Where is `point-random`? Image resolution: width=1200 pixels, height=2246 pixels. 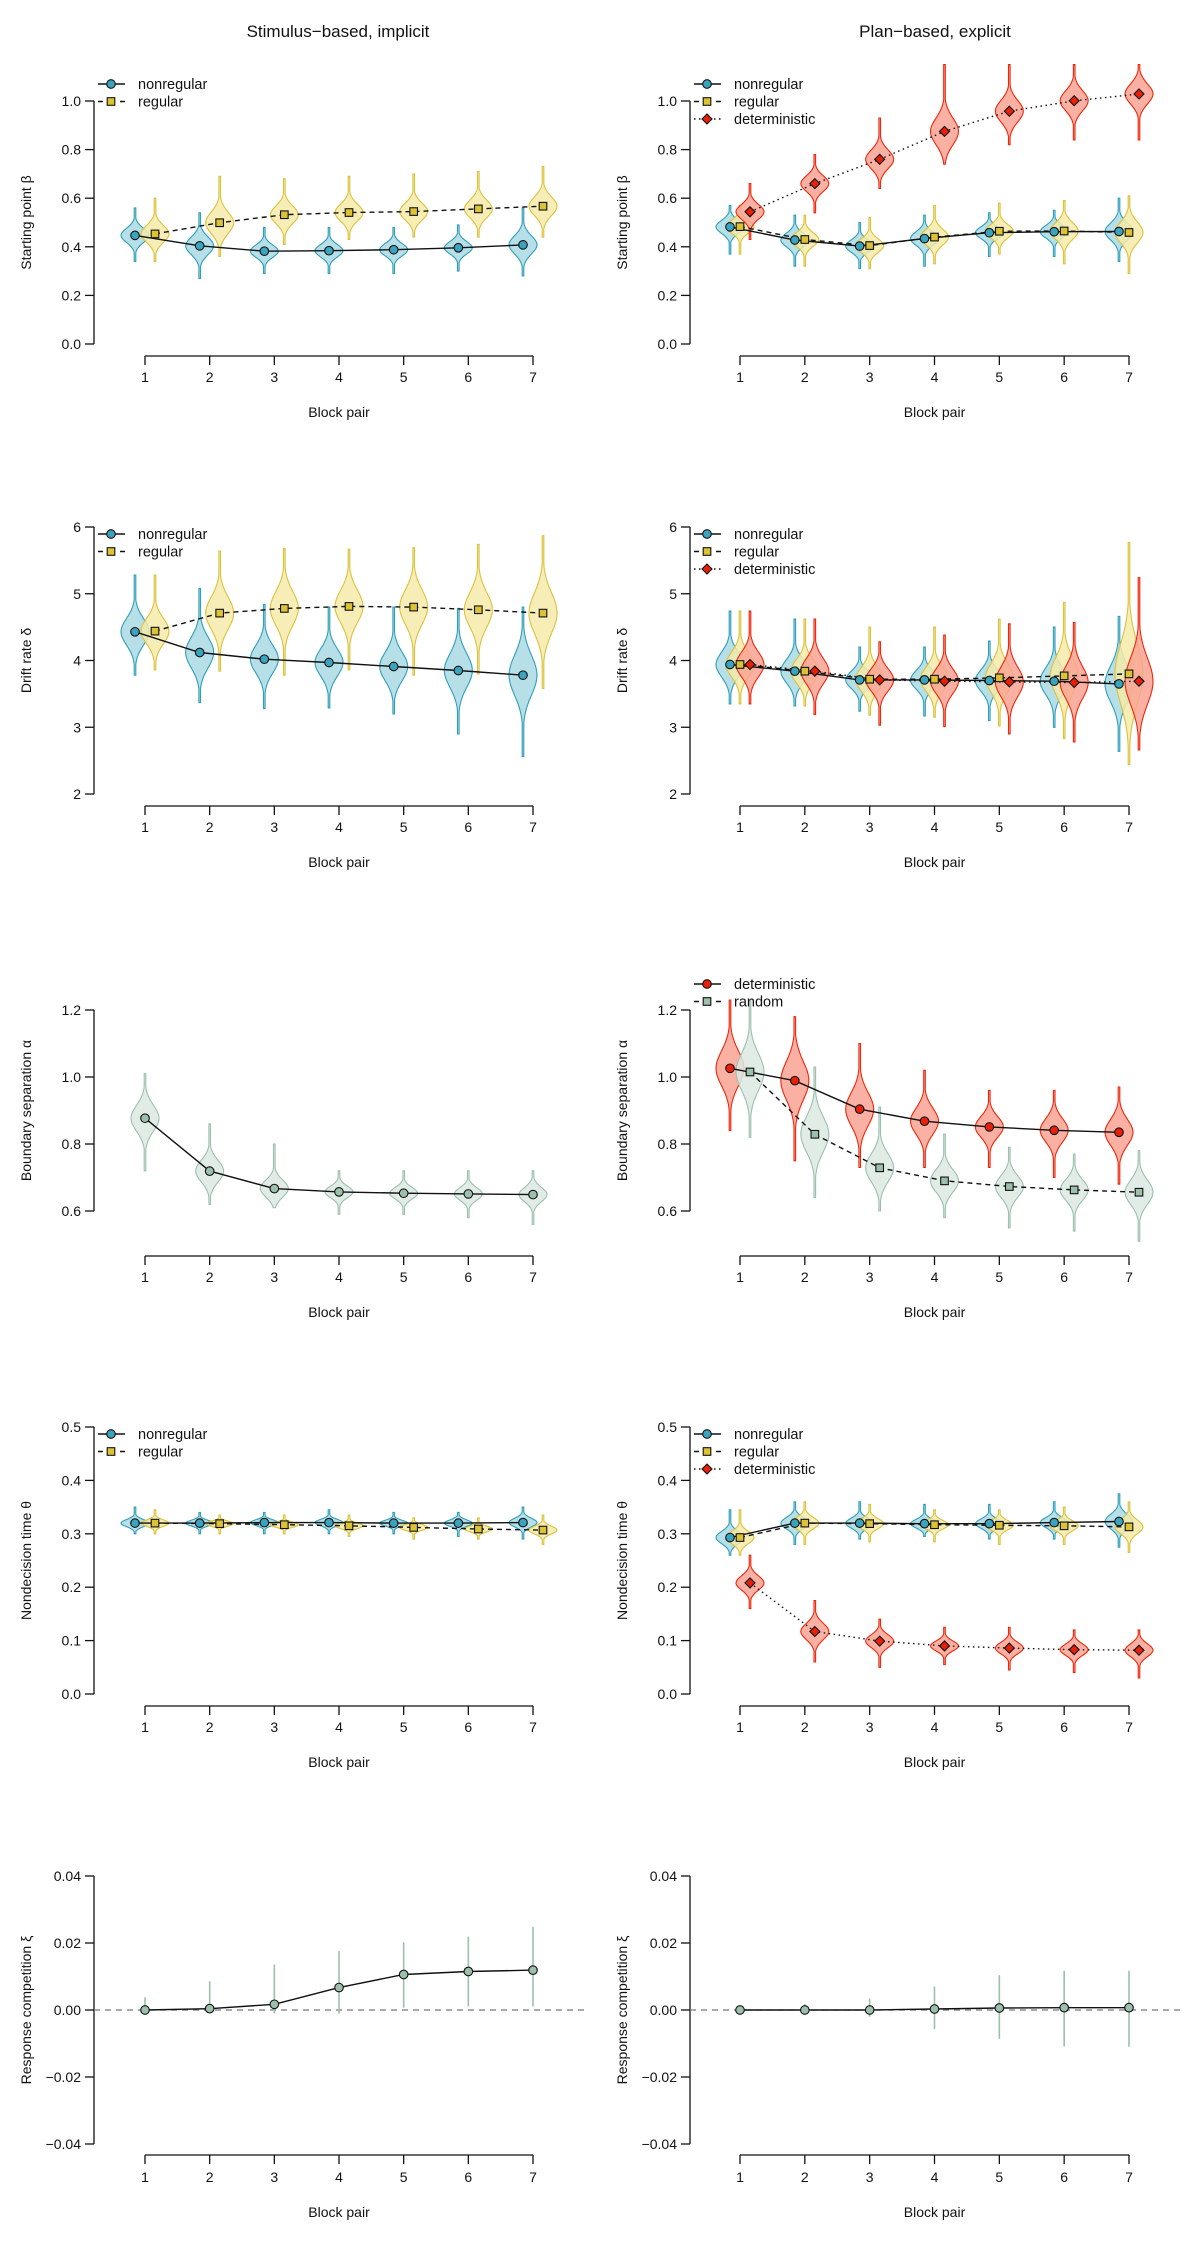 point-random is located at coordinates (1139, 1192).